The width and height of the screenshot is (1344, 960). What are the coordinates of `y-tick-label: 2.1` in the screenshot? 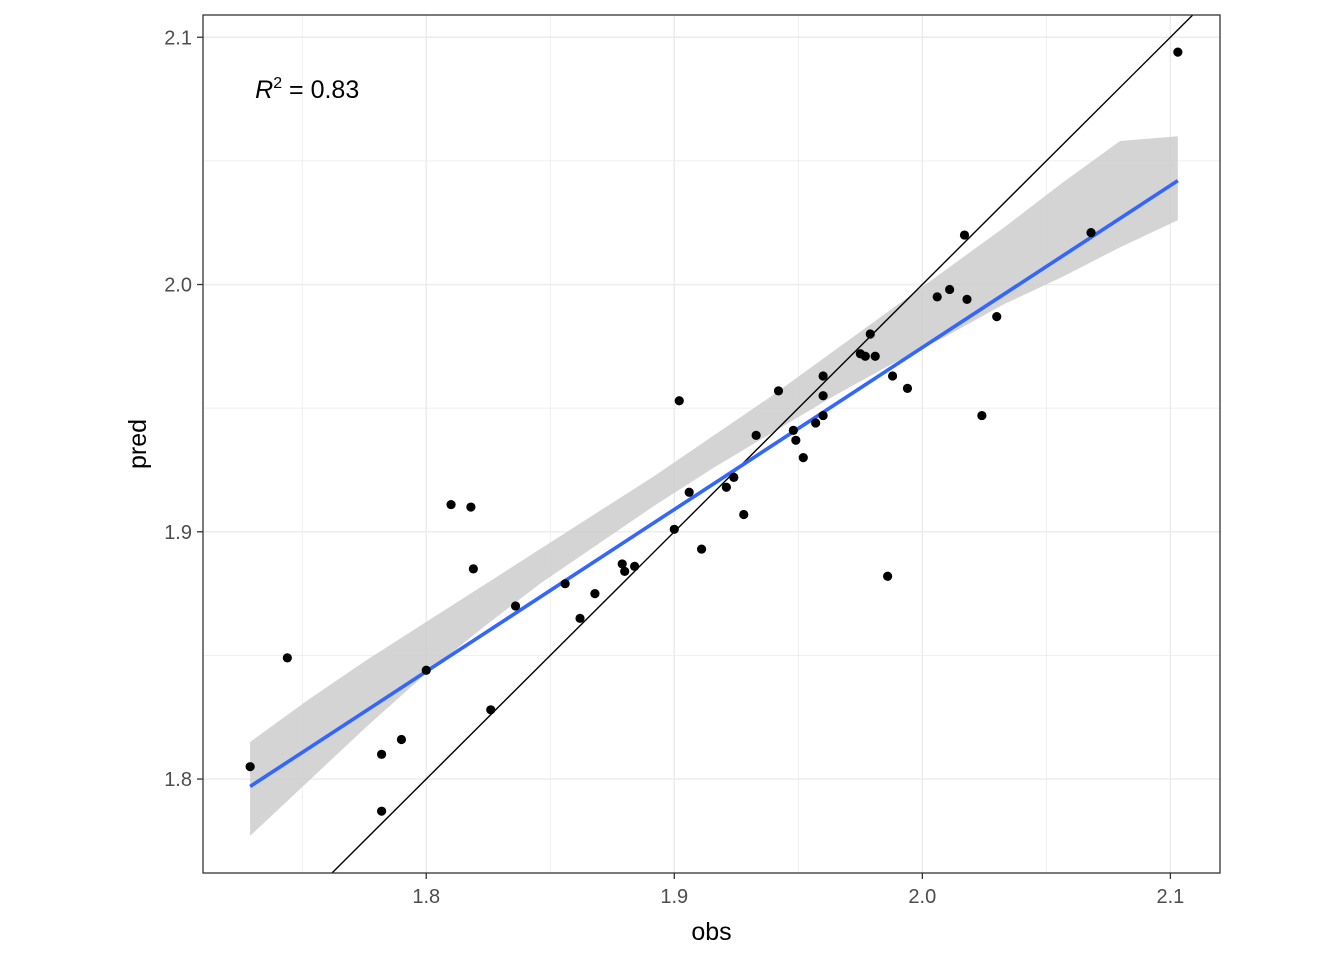 It's located at (178, 38).